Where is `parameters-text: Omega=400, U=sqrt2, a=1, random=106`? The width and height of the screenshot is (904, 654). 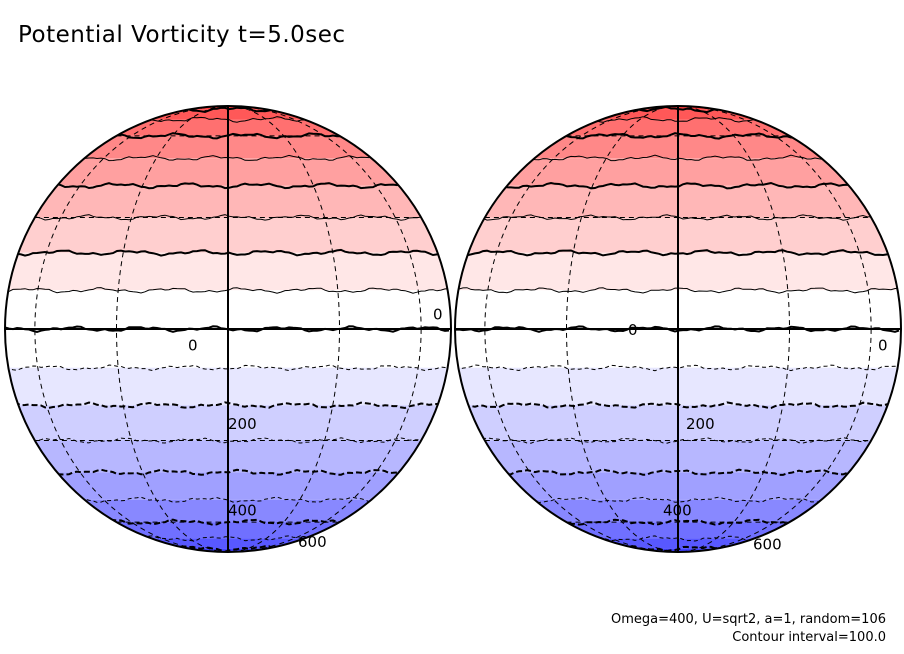 parameters-text: Omega=400, U=sqrt2, a=1, random=106 is located at coordinates (748, 619).